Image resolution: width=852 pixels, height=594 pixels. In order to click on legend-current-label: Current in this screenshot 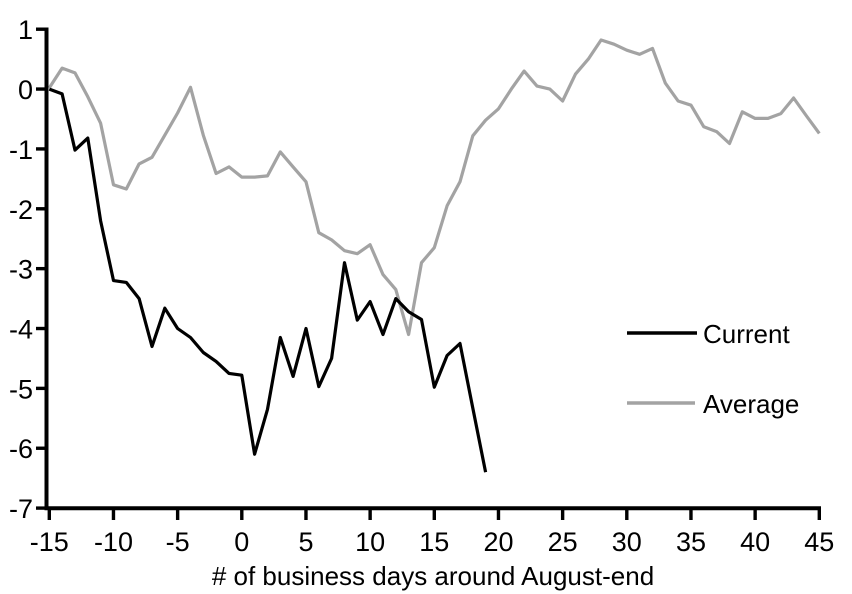, I will do `click(746, 334)`.